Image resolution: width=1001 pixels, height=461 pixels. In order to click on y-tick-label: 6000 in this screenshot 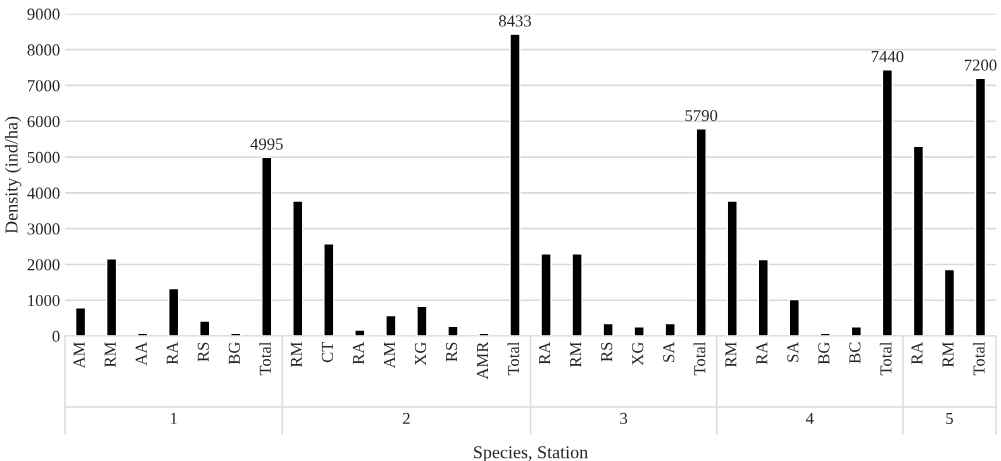, I will do `click(43, 121)`.